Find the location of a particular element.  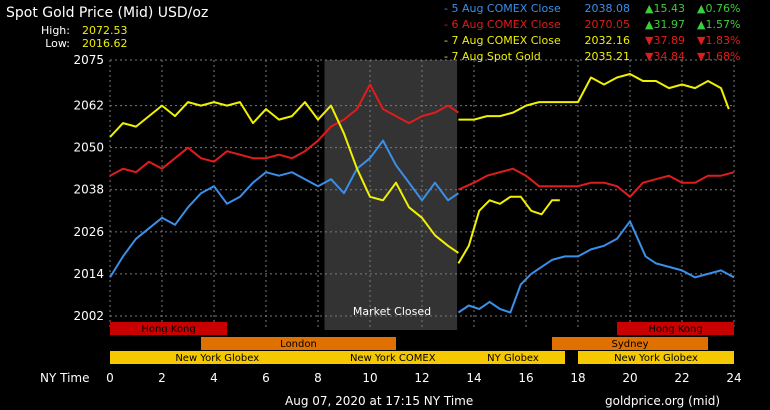

x-tick-label: 24 is located at coordinates (733, 378).